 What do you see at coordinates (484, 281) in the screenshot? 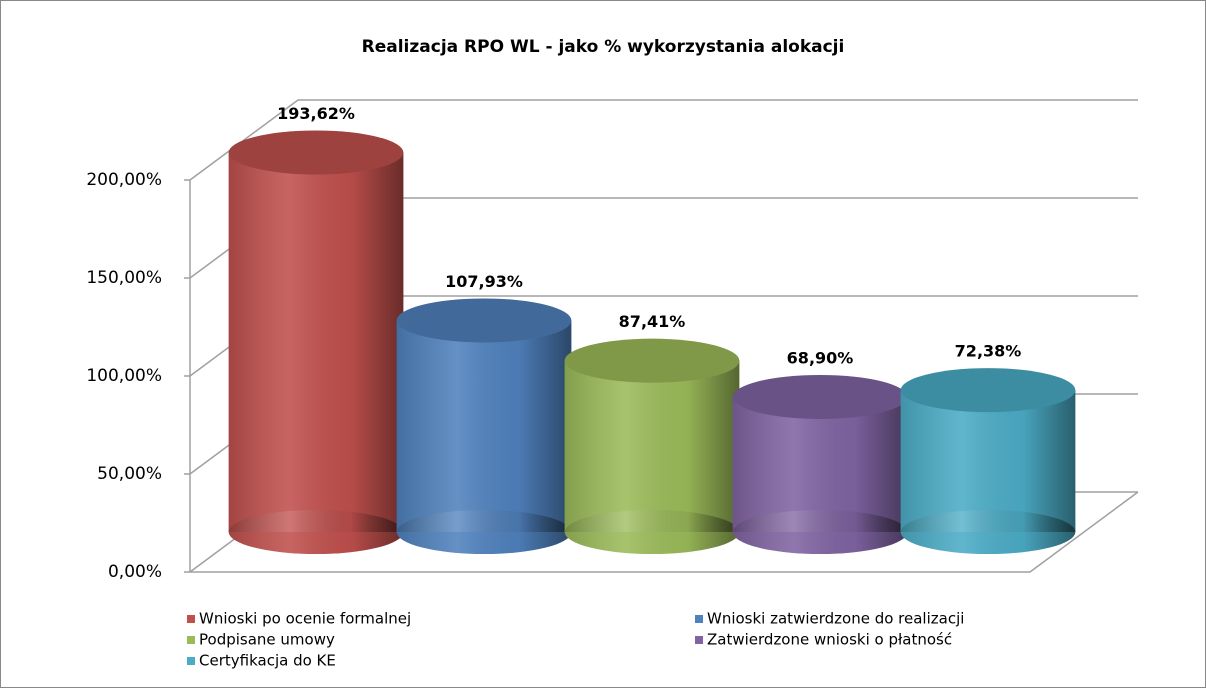
I see `data-label: 107,93%` at bounding box center [484, 281].